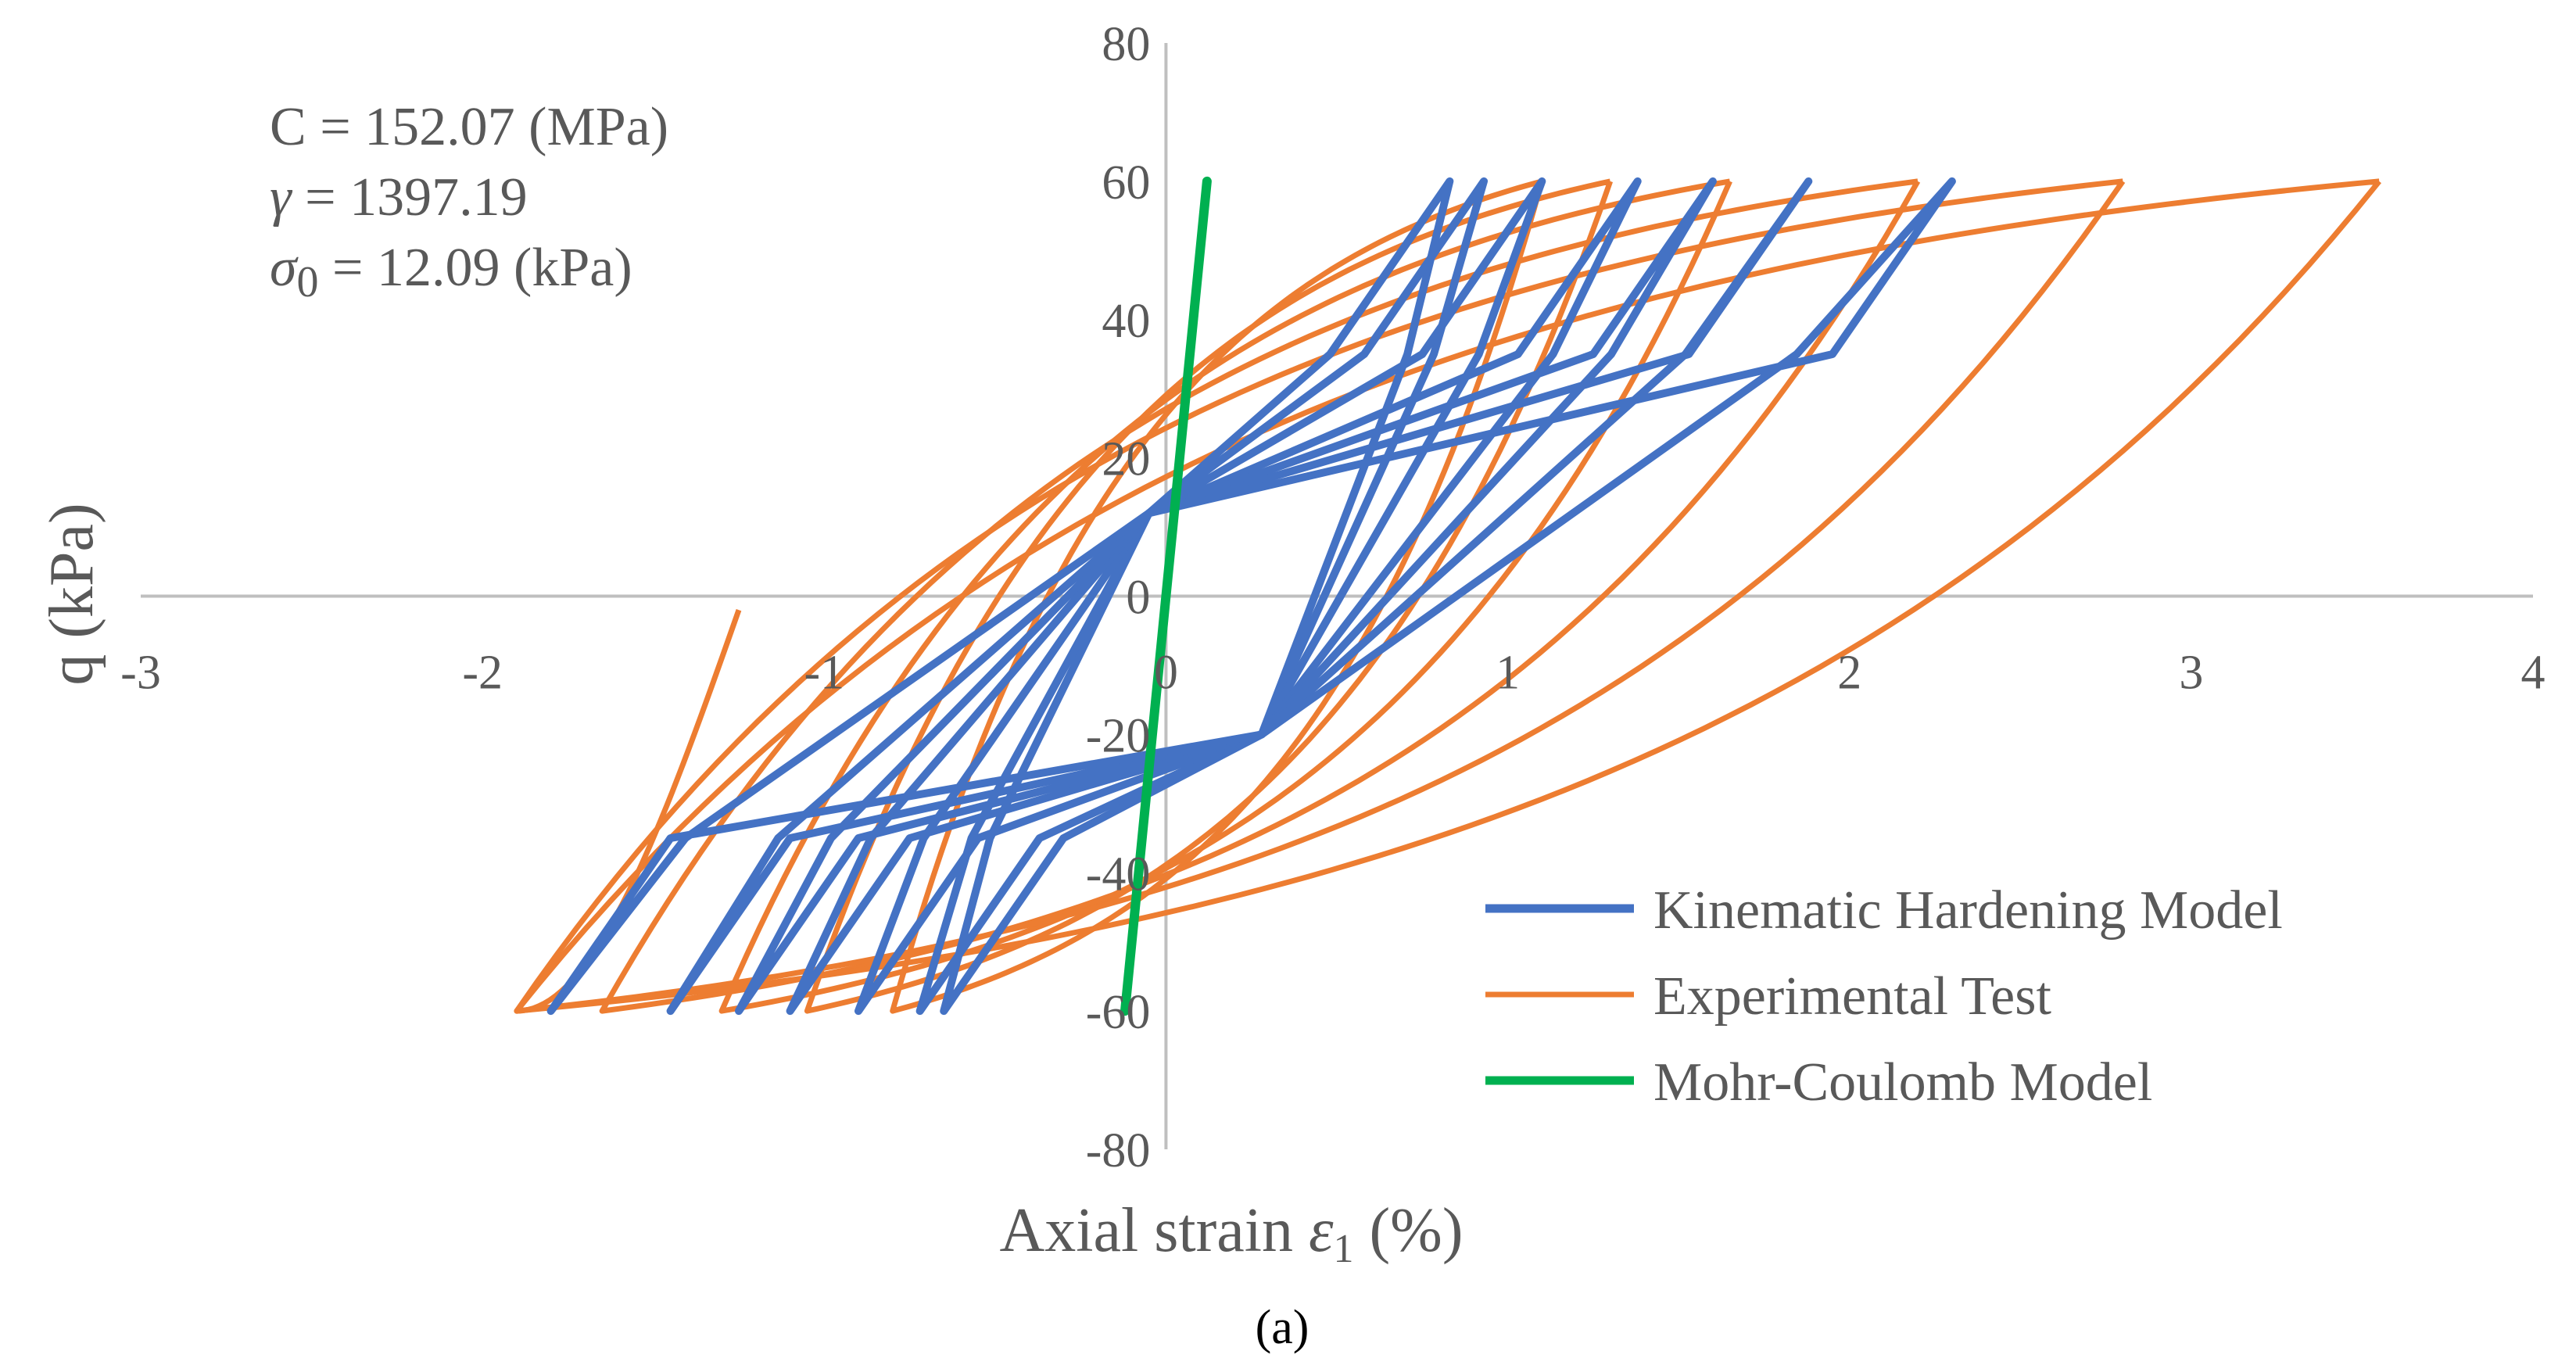 The image size is (2576, 1369). What do you see at coordinates (469, 127) in the screenshot?
I see `annotation-line-c: C = 152.07 (MPa)` at bounding box center [469, 127].